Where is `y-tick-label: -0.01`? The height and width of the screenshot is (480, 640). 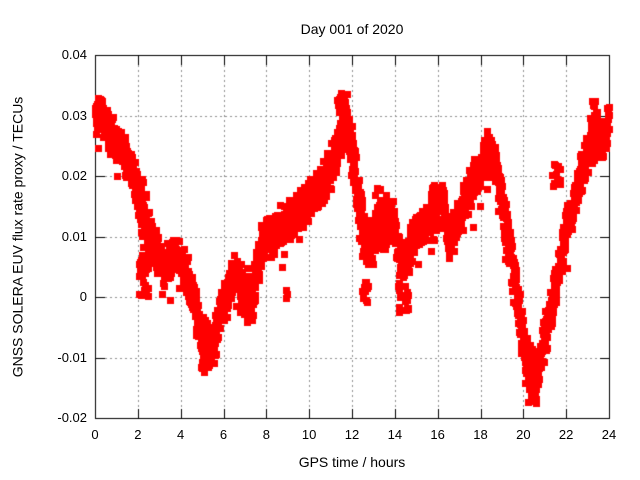 y-tick-label: -0.01 is located at coordinates (72, 357).